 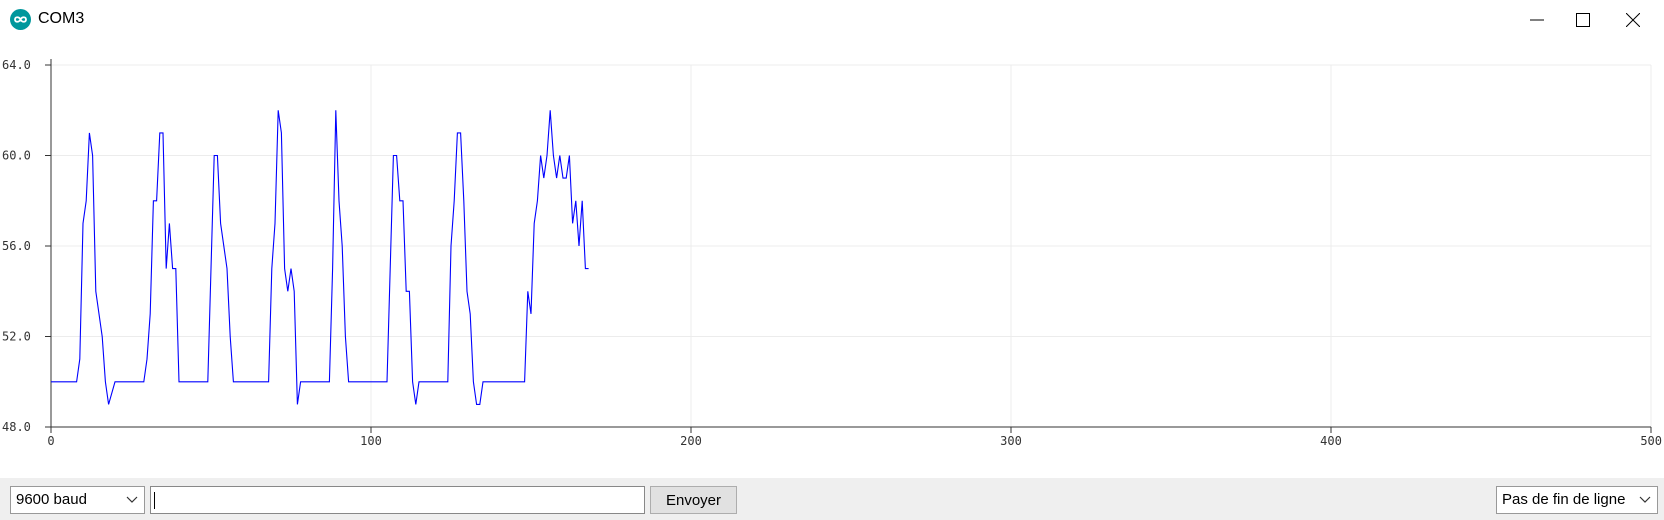 I want to click on minimize-icon, so click(x=1537, y=20).